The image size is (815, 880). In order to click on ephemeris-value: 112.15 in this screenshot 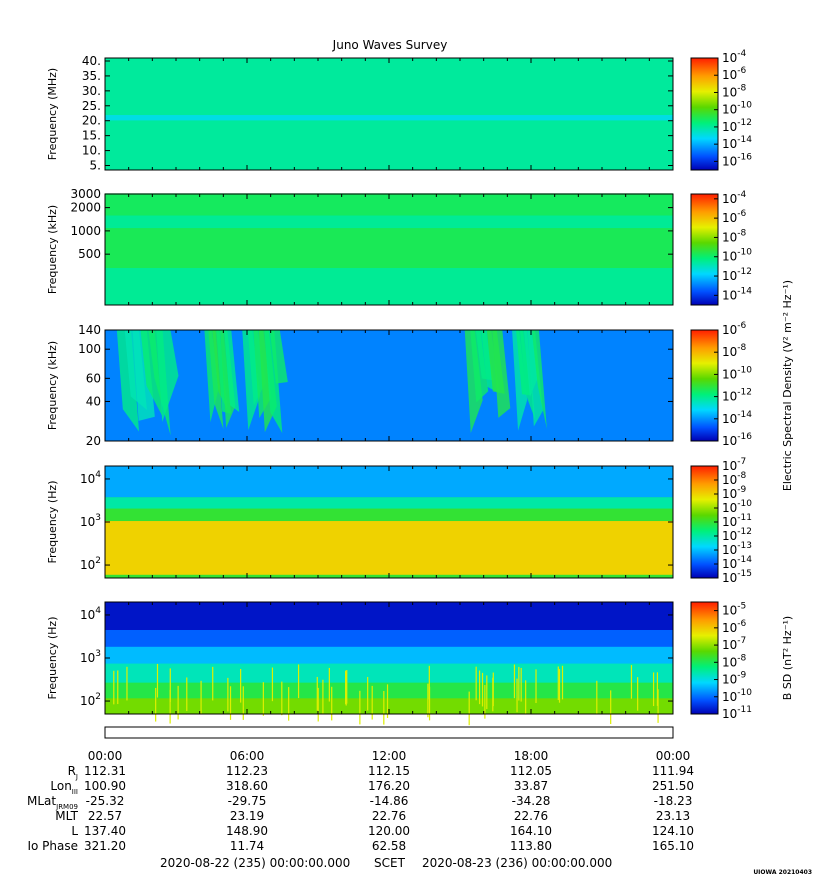, I will do `click(389, 771)`.